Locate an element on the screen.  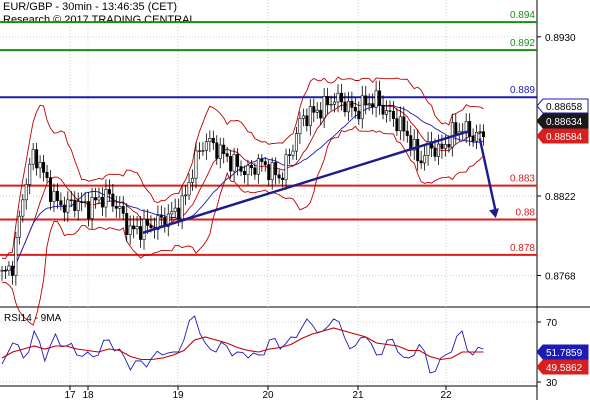
level-label: 0.889 is located at coordinates (522, 90).